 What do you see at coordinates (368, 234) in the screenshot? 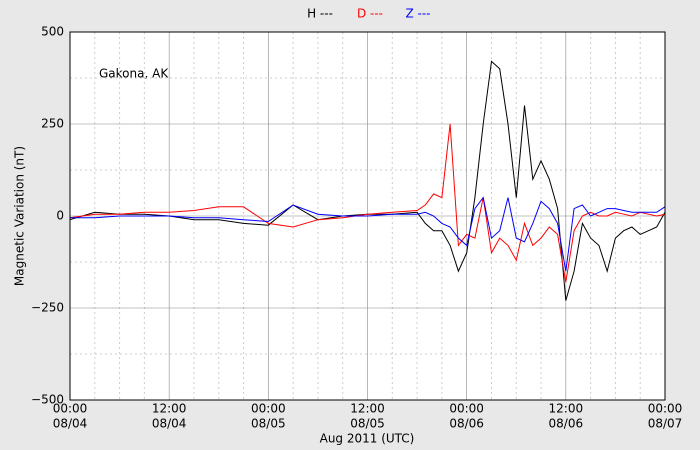
I see `data-line` at bounding box center [368, 234].